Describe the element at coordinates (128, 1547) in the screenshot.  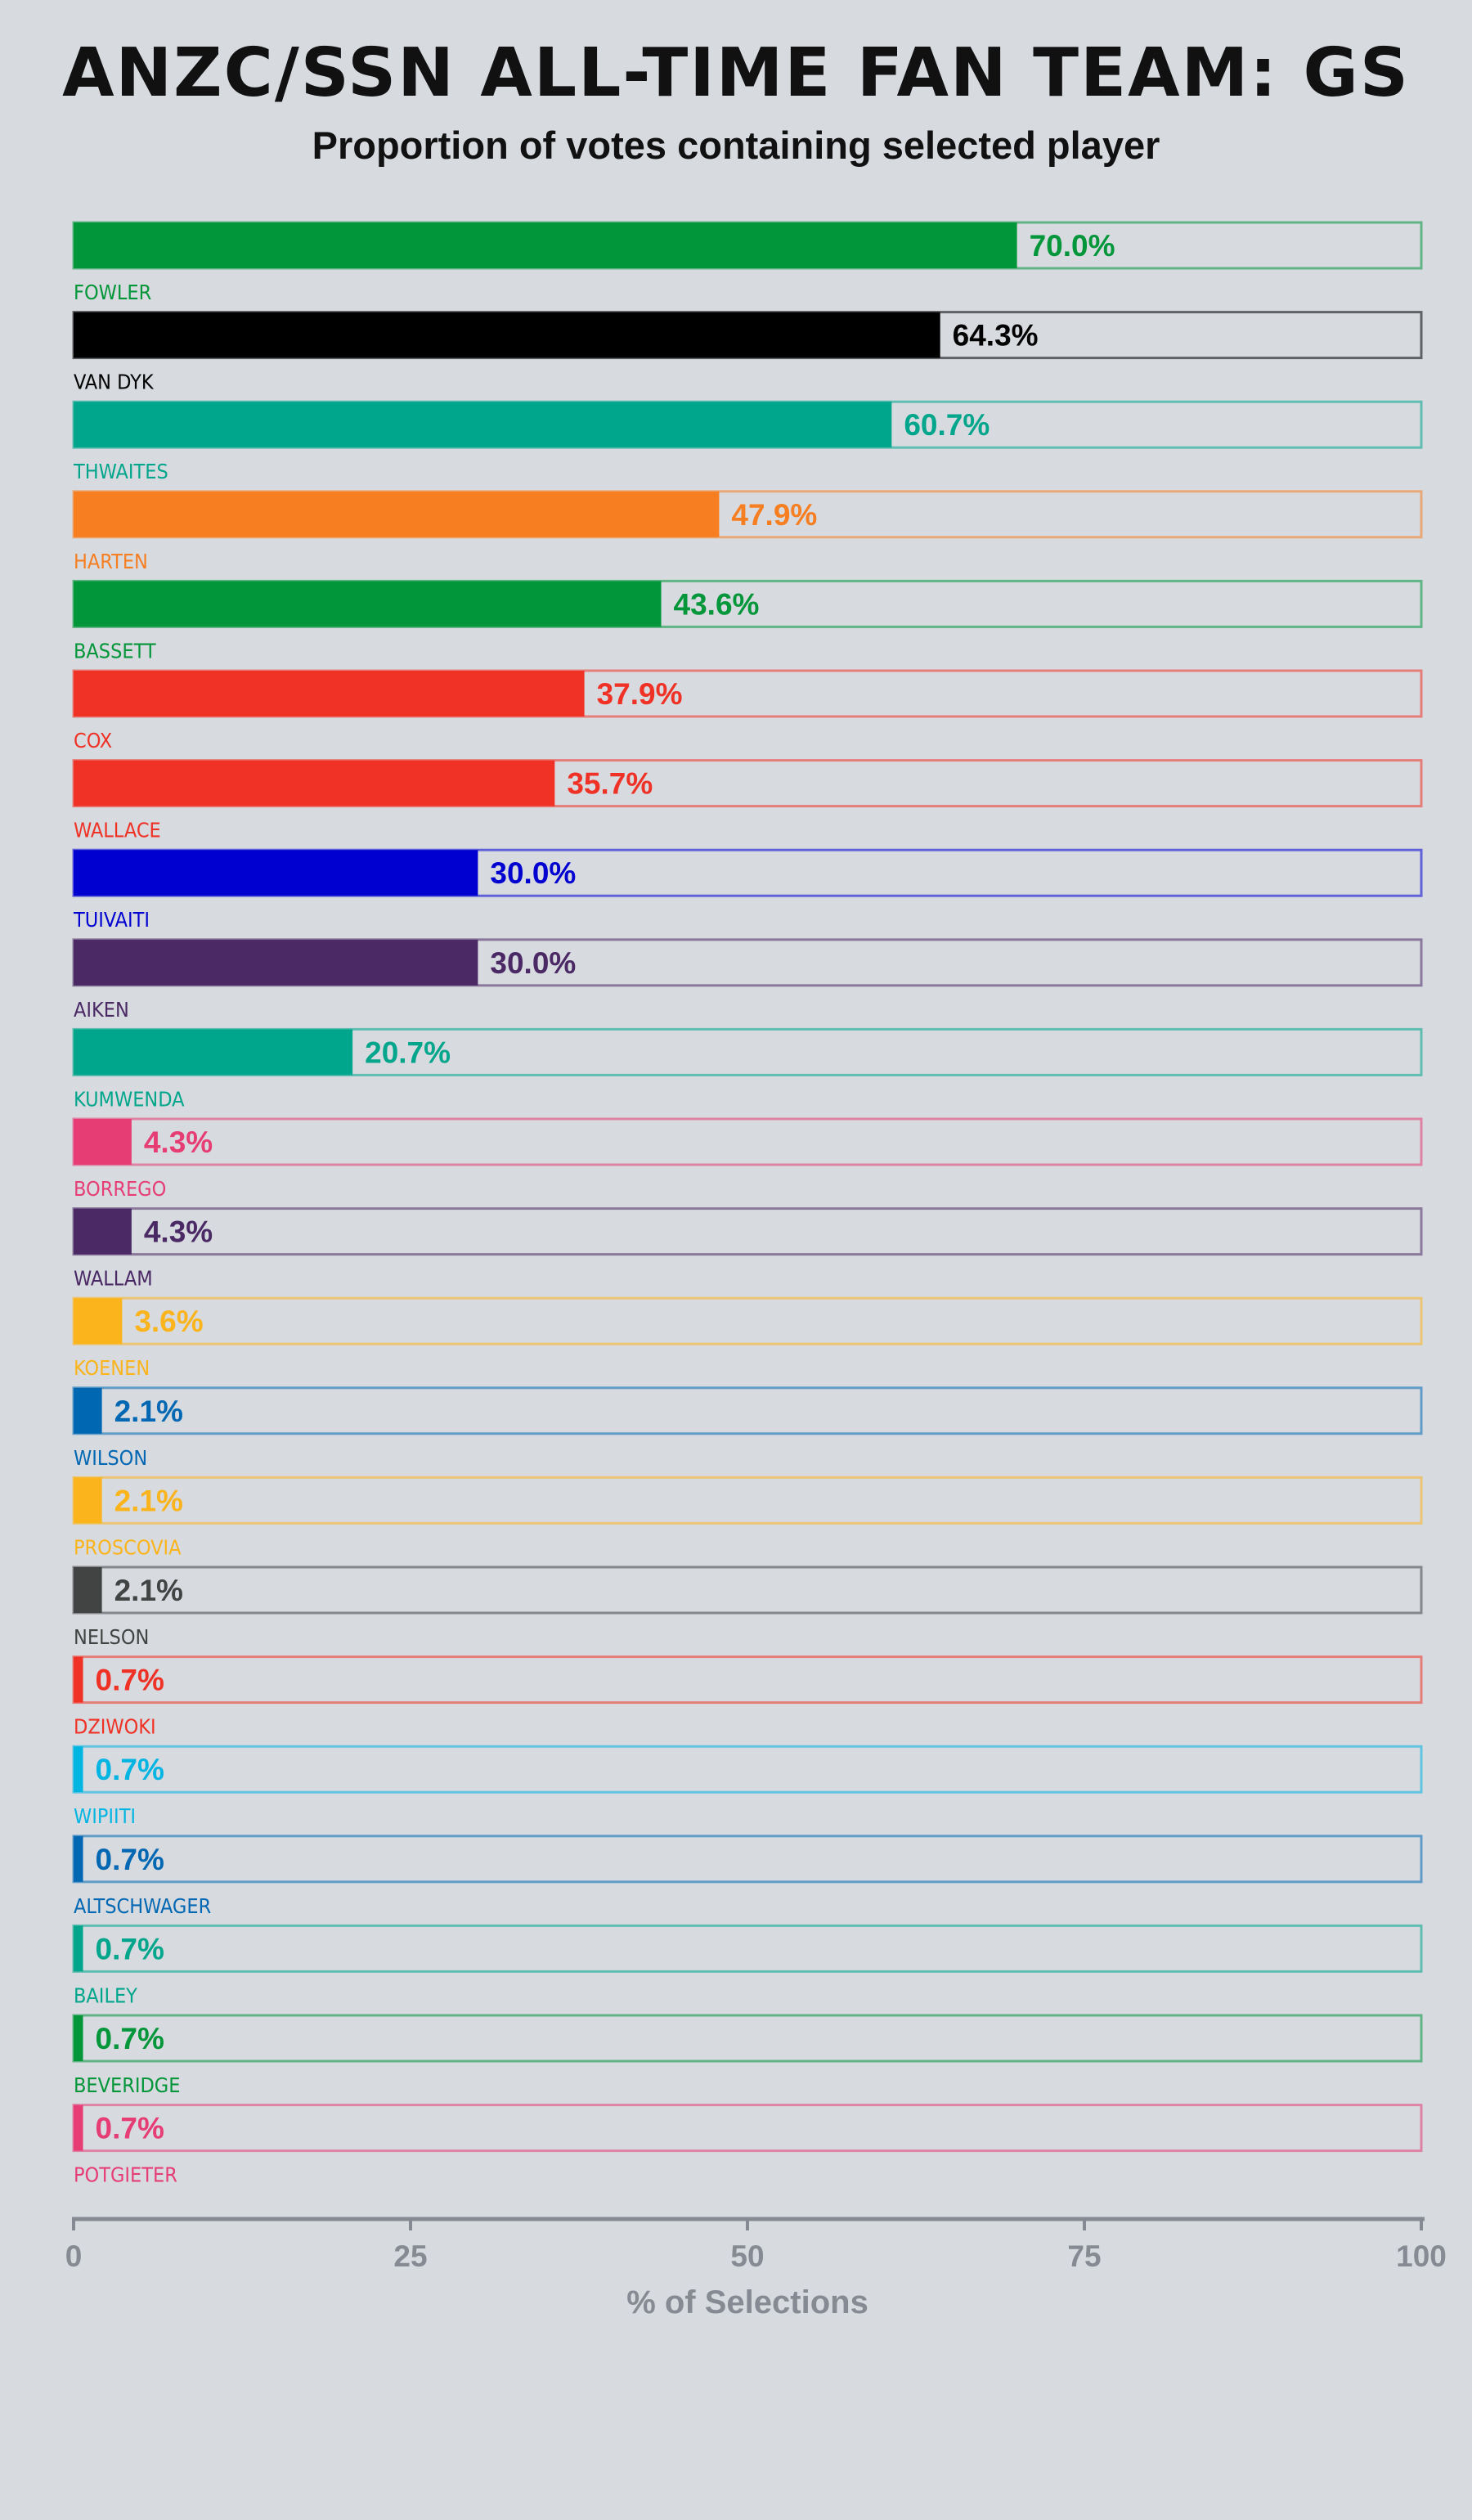
I see `bar-category-label: PROSCOVIA` at that location.